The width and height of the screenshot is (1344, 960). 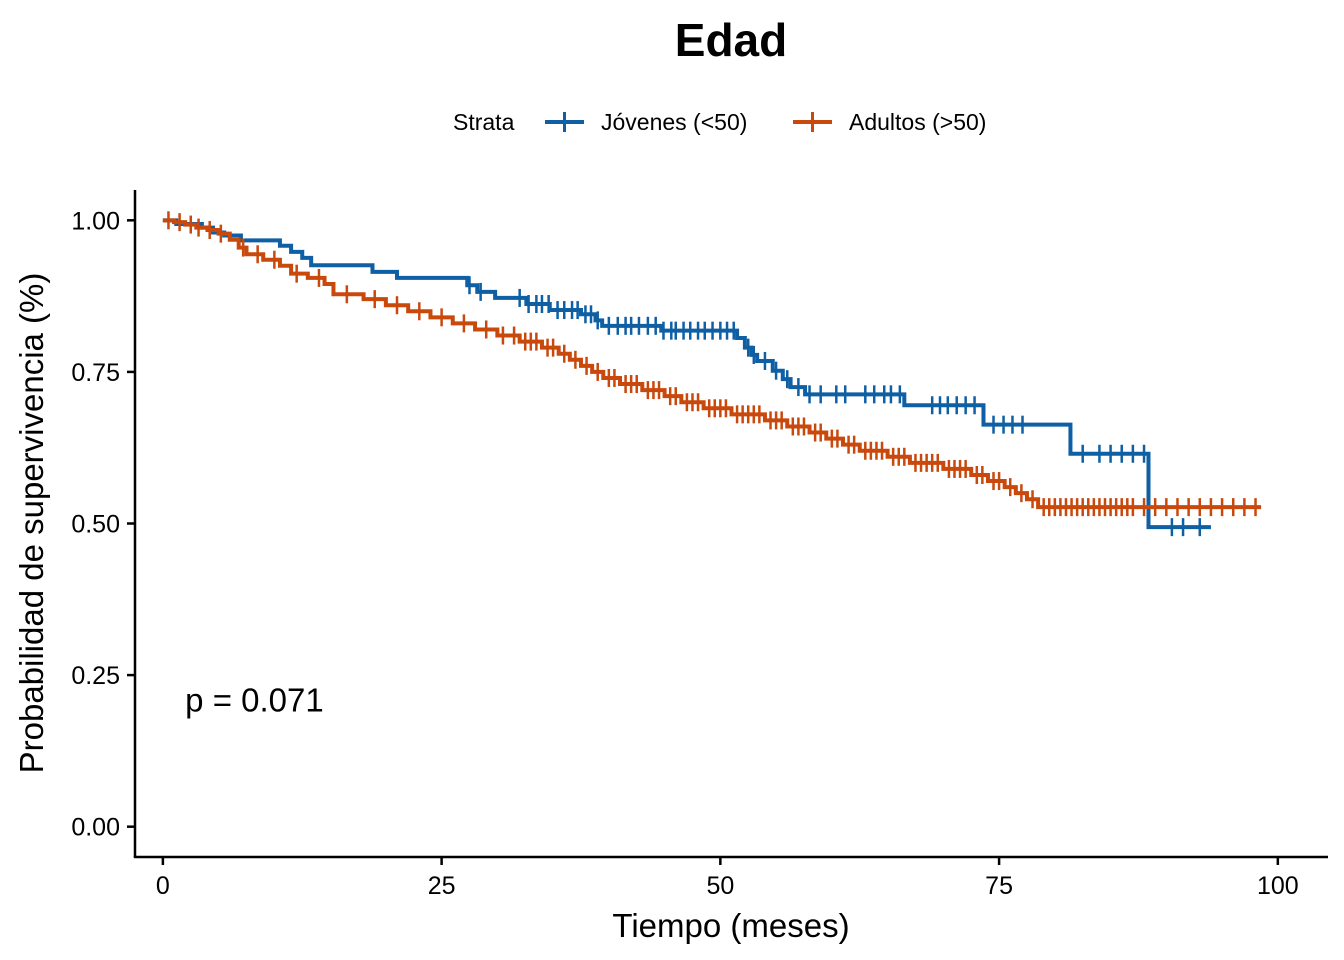 I want to click on y-tick-label: 0.25, so click(x=95, y=676).